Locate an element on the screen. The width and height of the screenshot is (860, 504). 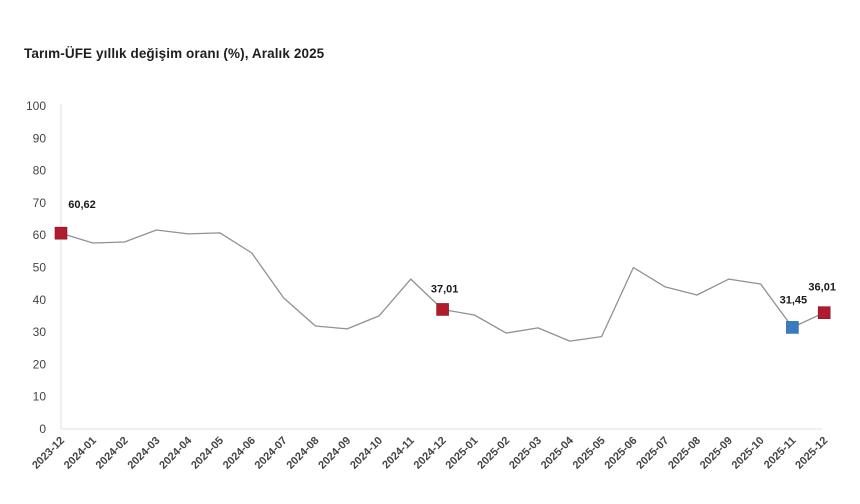
data-label: 37,01 is located at coordinates (445, 289).